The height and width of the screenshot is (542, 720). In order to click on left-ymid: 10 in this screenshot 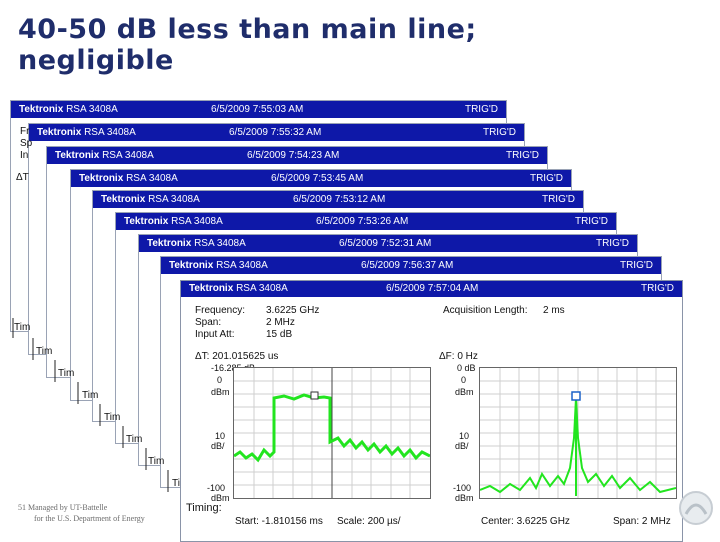, I will do `click(220, 436)`.